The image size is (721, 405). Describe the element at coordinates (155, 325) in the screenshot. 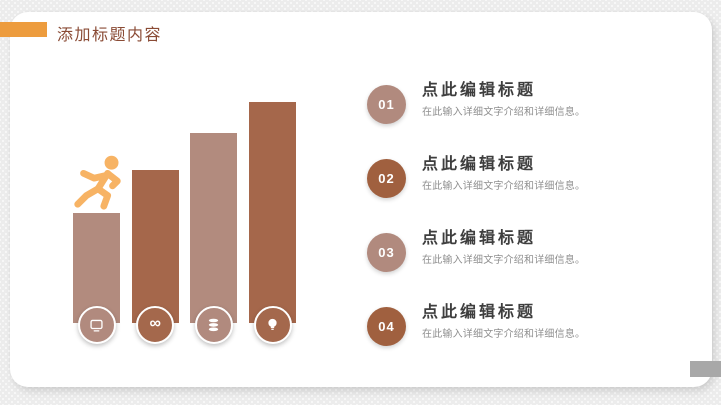

I see `infinity-icon: ∞` at that location.